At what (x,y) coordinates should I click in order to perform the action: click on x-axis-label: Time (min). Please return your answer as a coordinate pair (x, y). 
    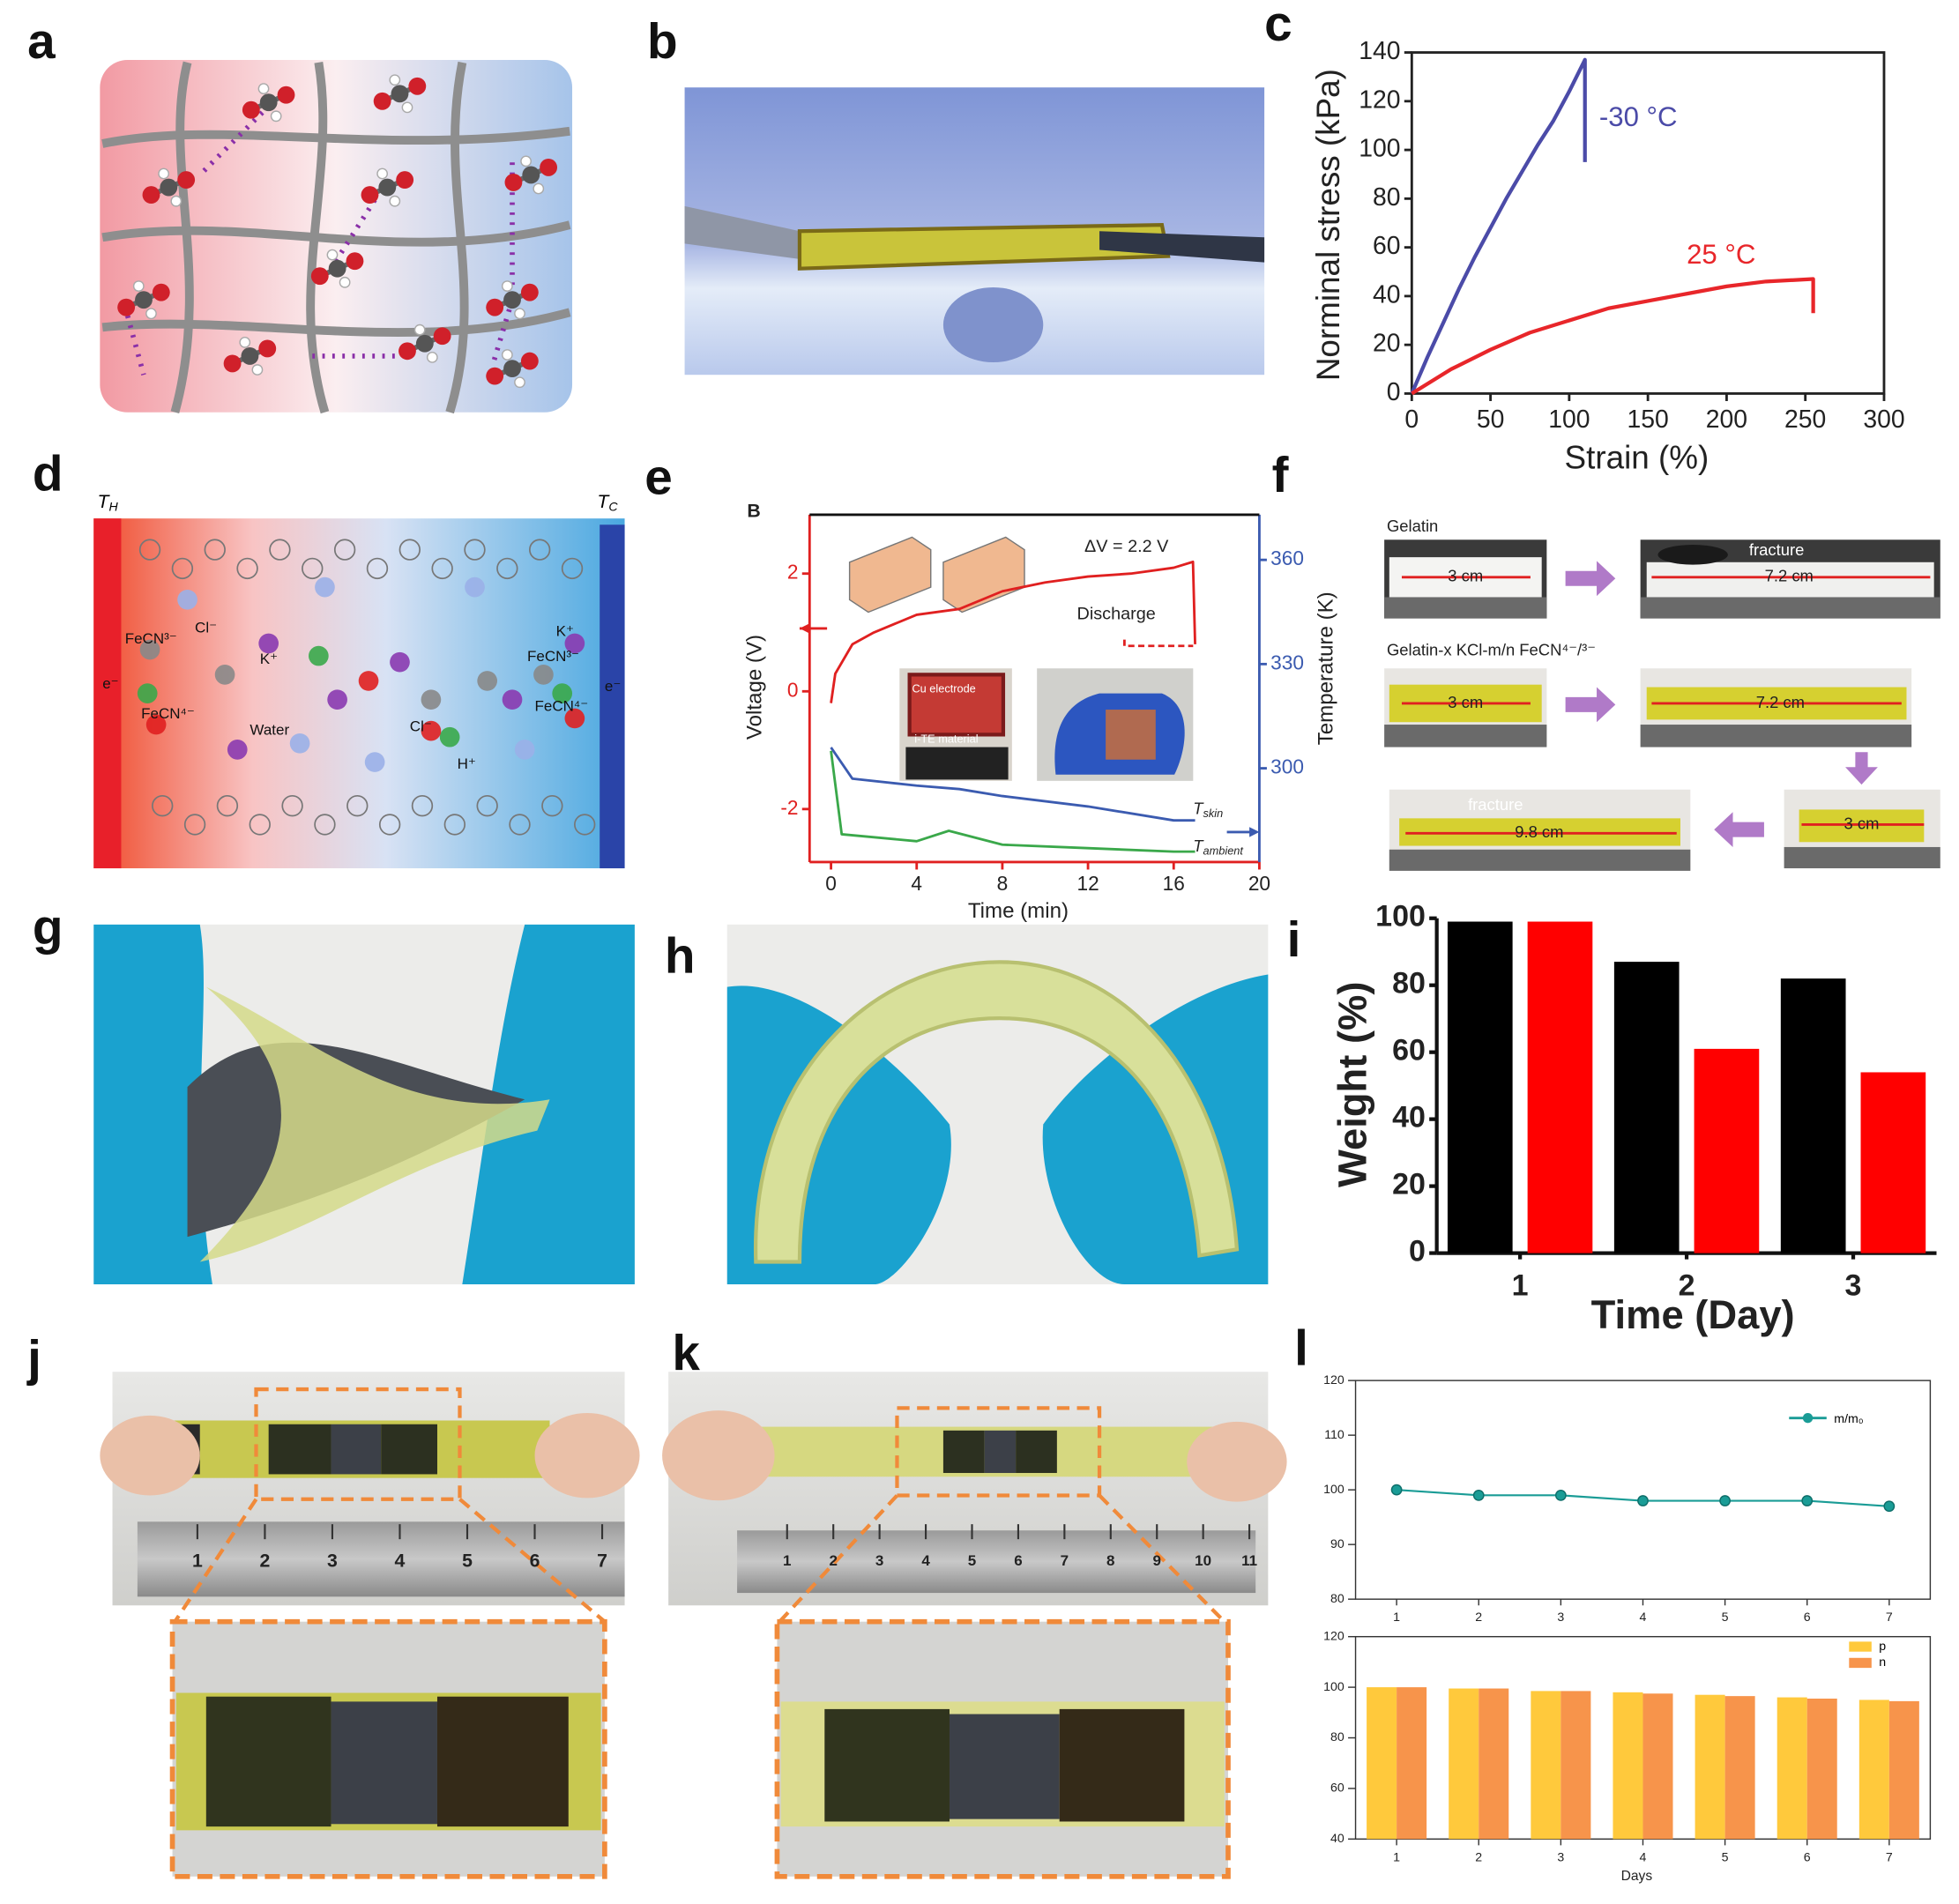
    Looking at the image, I should click on (1019, 911).